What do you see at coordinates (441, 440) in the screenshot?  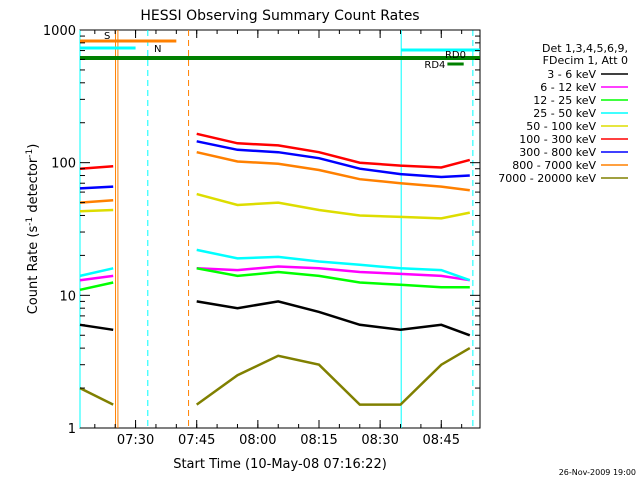 I see `x-tick-label: 08:45` at bounding box center [441, 440].